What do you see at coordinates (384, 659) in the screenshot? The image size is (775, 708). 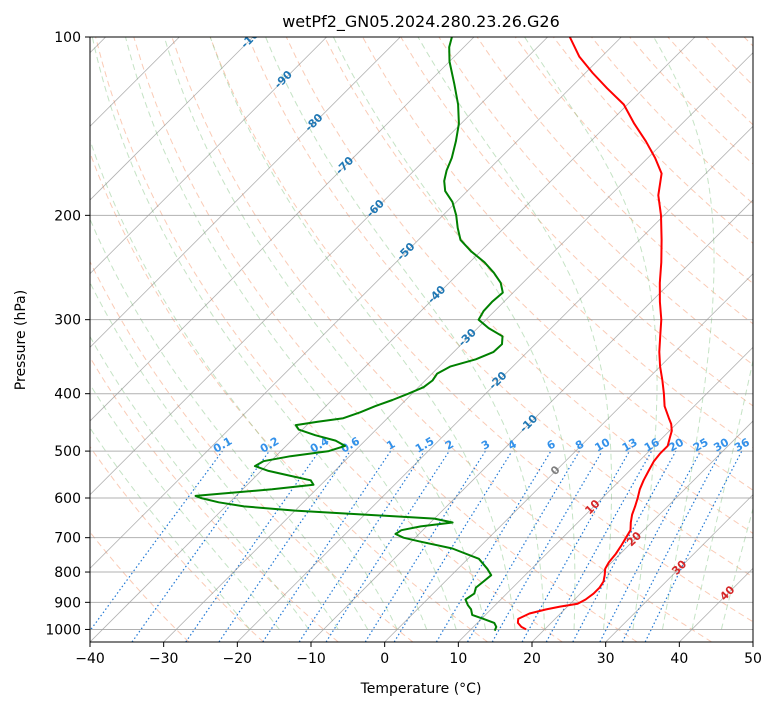 I see `x-tick-label: 0` at bounding box center [384, 659].